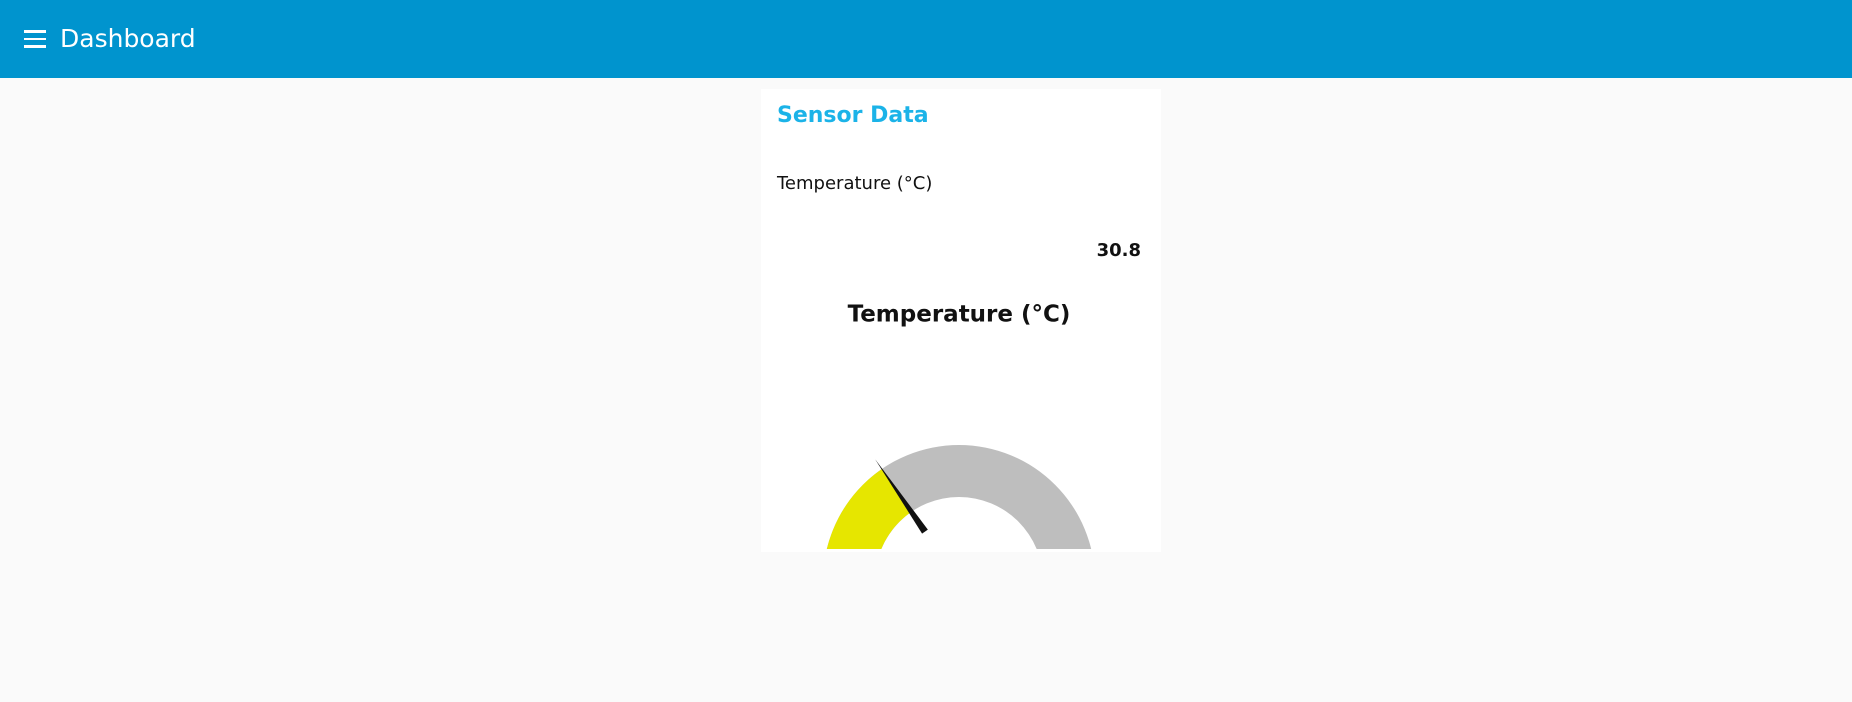 The image size is (1852, 702). What do you see at coordinates (855, 183) in the screenshot?
I see `text-label: Temperature (°C)` at bounding box center [855, 183].